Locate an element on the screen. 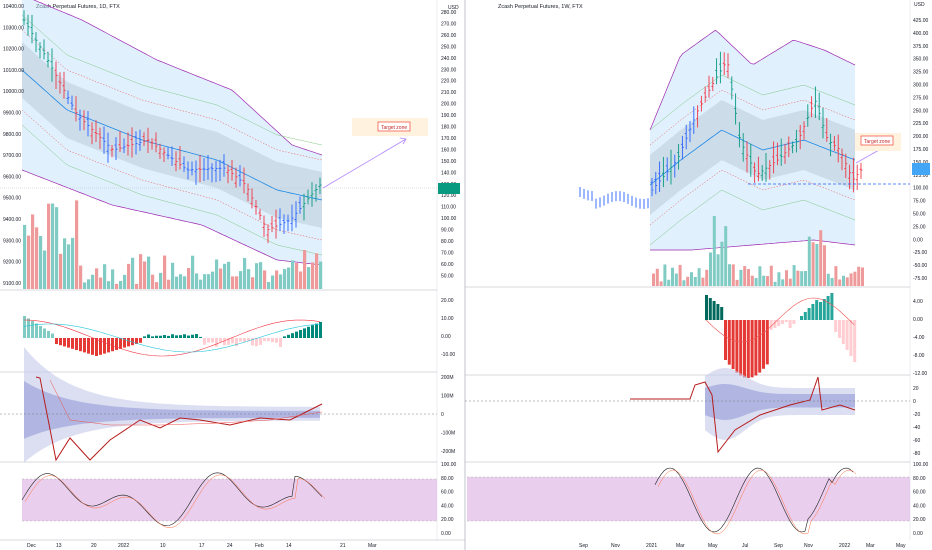 This screenshot has height=550, width=932. left-y-tick-left: 9600.00 is located at coordinates (12, 177).